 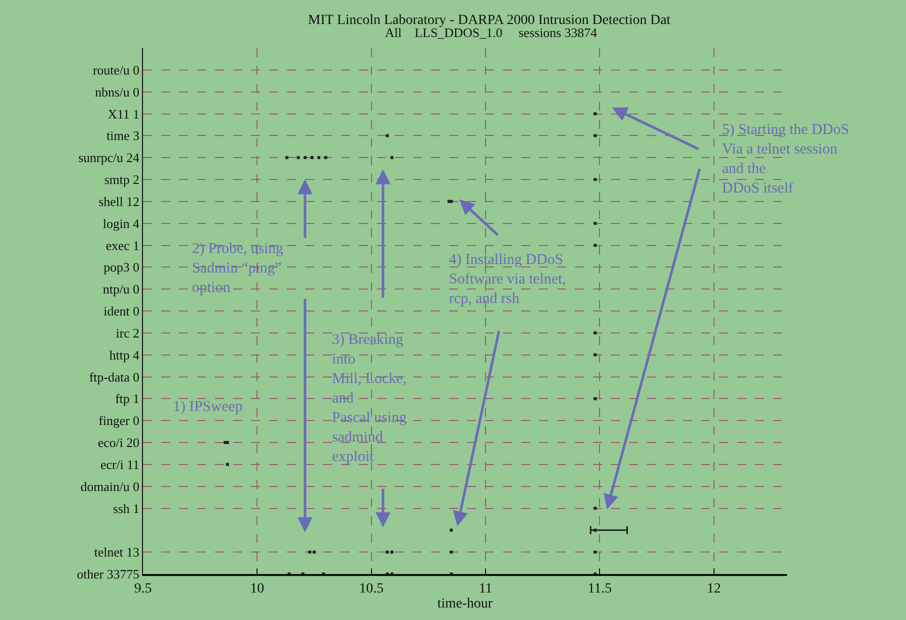 What do you see at coordinates (120, 464) in the screenshot?
I see `y-tick-label: ecr/i 11` at bounding box center [120, 464].